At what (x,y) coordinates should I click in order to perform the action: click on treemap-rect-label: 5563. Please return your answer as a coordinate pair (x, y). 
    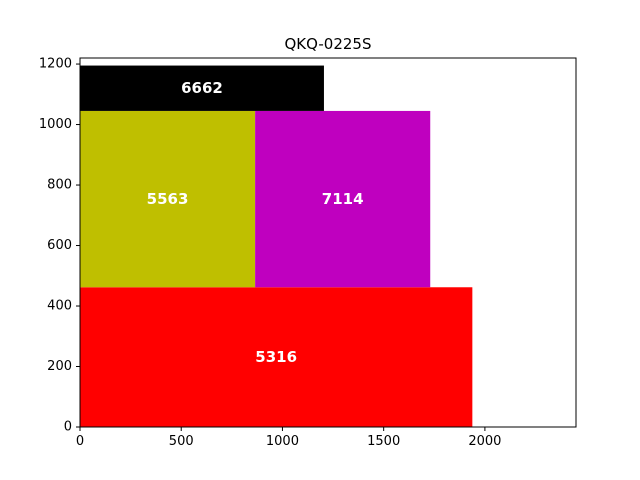
    Looking at the image, I should click on (168, 199).